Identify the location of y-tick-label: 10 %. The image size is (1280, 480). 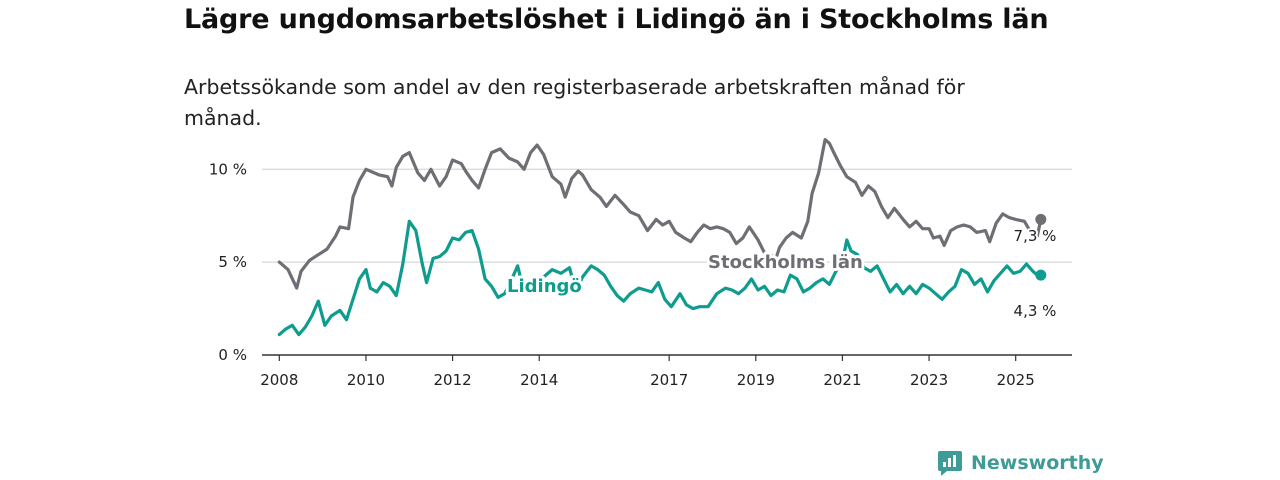
(228, 169).